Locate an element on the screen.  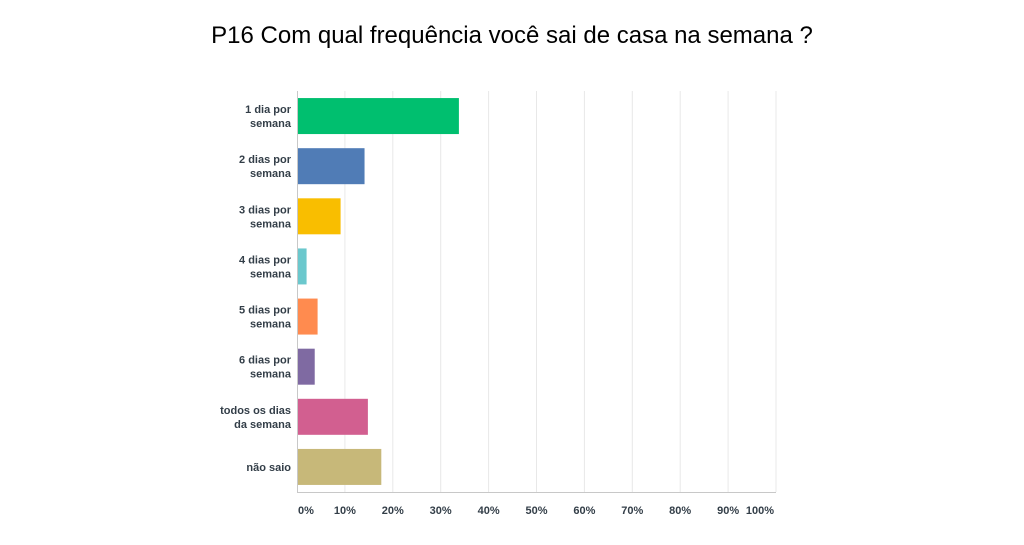
category-label-2: 3 dias por semana is located at coordinates (265, 217).